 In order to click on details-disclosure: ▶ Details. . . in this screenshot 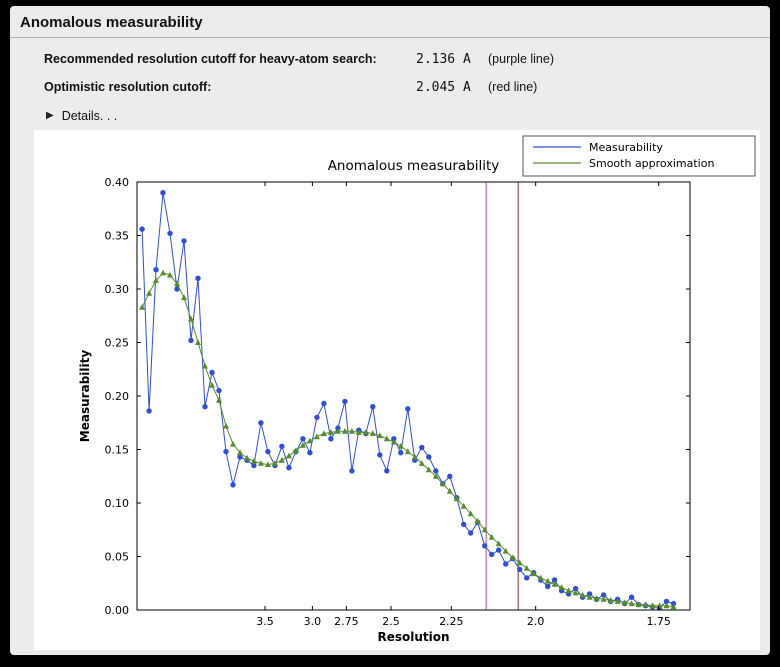, I will do `click(81, 116)`.